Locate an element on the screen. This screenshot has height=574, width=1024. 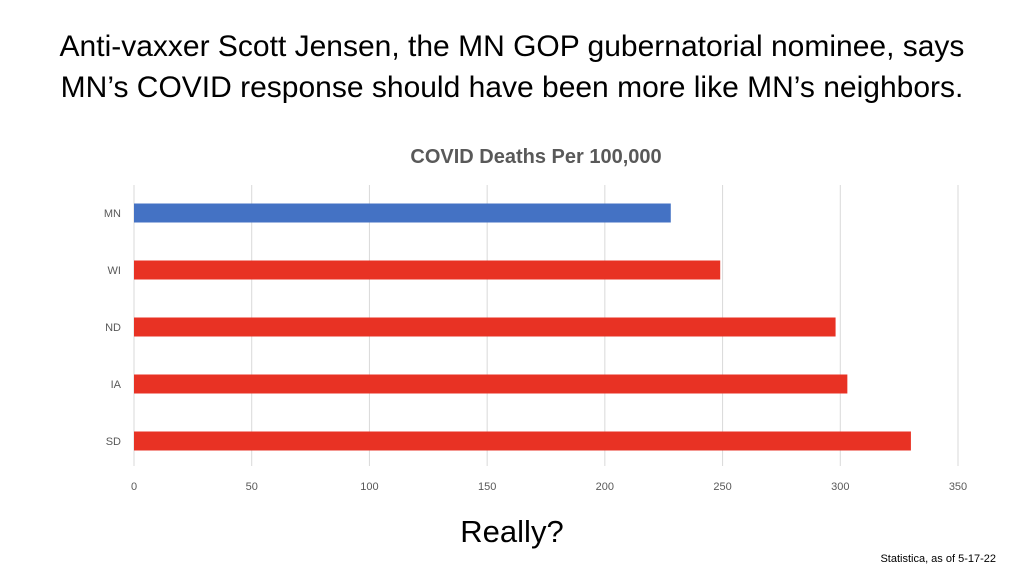
chart-title: COVID Deaths Per 100,000 is located at coordinates (535, 157).